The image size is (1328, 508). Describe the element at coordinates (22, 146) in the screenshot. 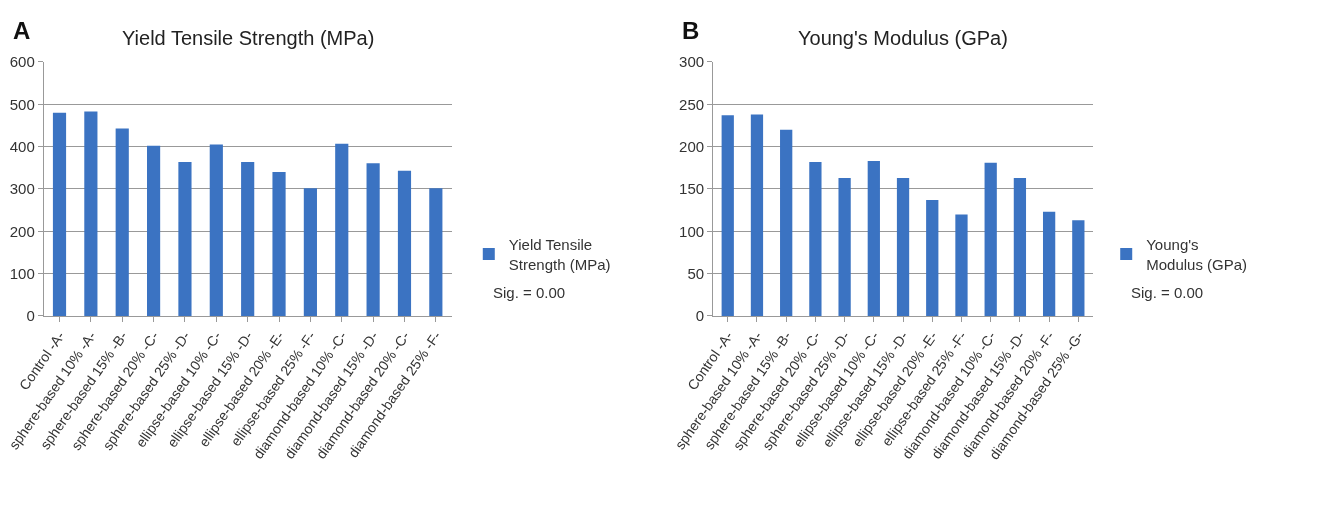

I see `y-tick-label: 400` at that location.